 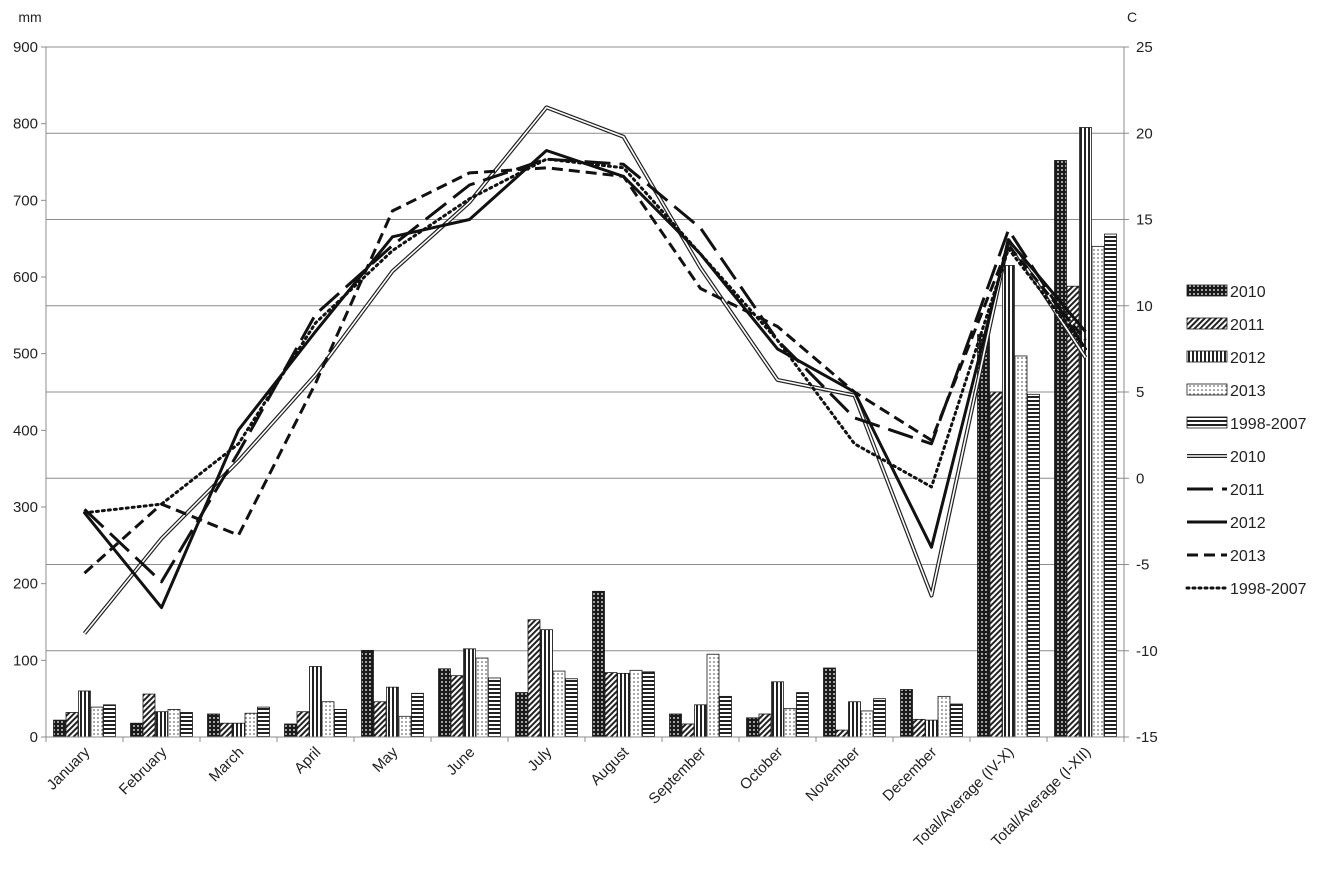 I want to click on right-tick-label: 5, so click(x=1140, y=392).